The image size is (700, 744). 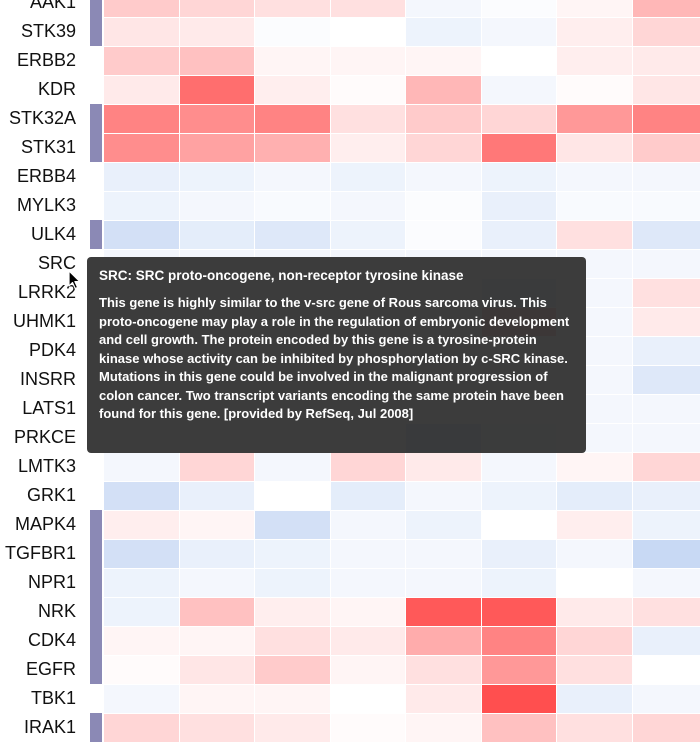 What do you see at coordinates (46, 205) in the screenshot?
I see `gene-label-mylk3: MYLK3` at bounding box center [46, 205].